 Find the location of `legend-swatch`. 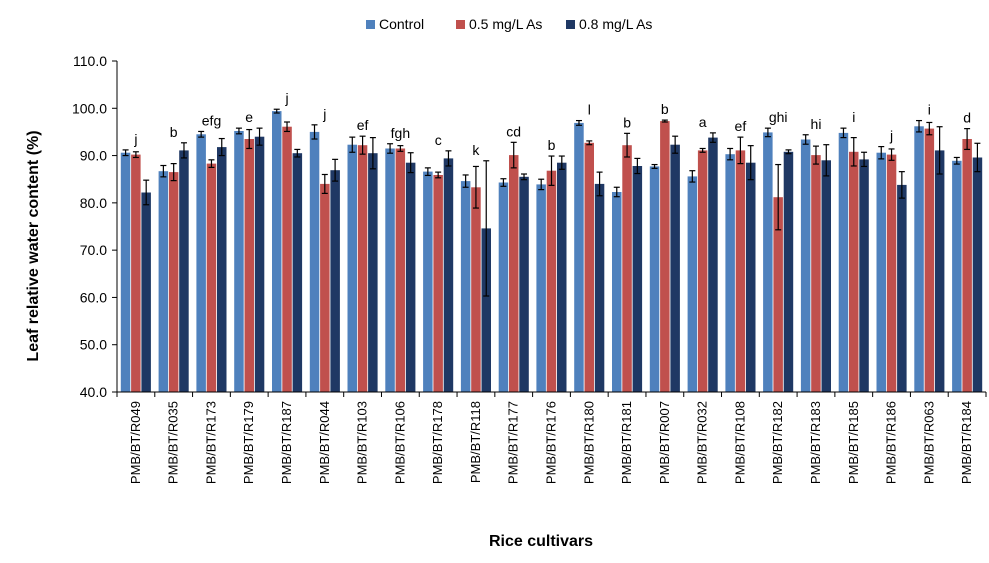

legend-swatch is located at coordinates (570, 24).